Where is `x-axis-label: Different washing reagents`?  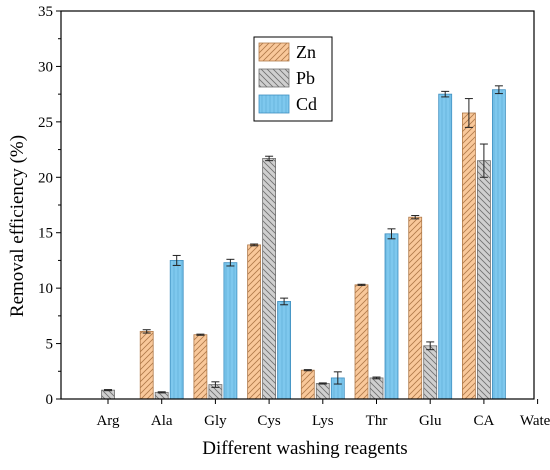 x-axis-label: Different washing reagents is located at coordinates (304, 448).